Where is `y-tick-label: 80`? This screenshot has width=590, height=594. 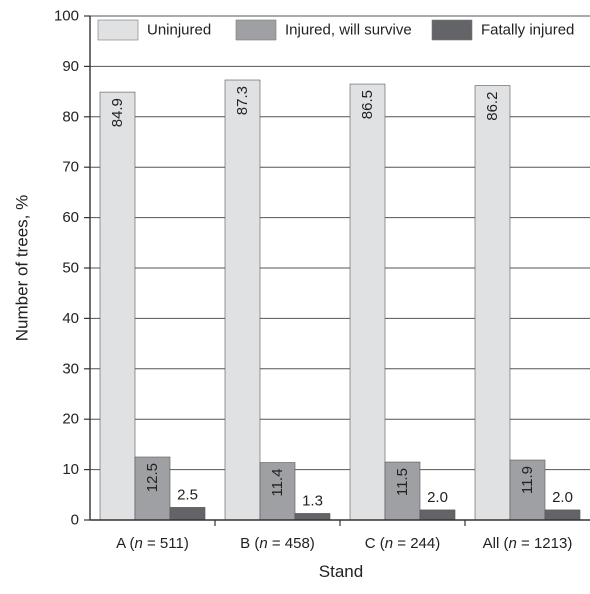 y-tick-label: 80 is located at coordinates (70, 116).